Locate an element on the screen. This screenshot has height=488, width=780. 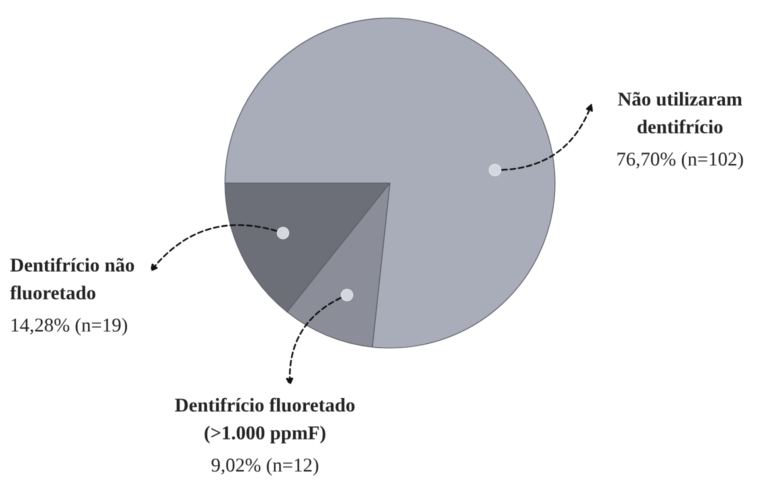
slice-label: Não utilizaram dentifrício is located at coordinates (680, 113).